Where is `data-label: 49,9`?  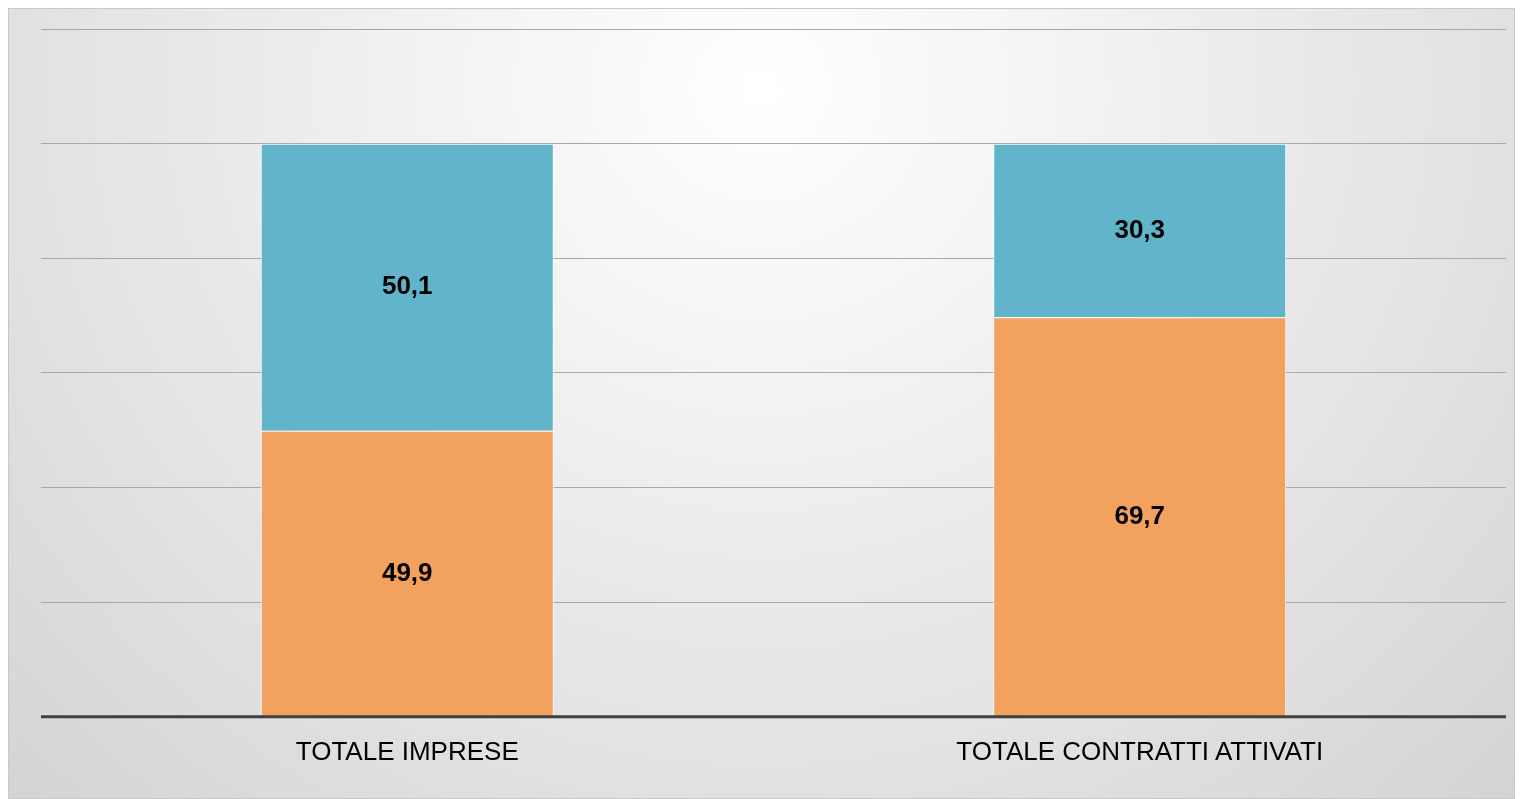 data-label: 49,9 is located at coordinates (407, 571).